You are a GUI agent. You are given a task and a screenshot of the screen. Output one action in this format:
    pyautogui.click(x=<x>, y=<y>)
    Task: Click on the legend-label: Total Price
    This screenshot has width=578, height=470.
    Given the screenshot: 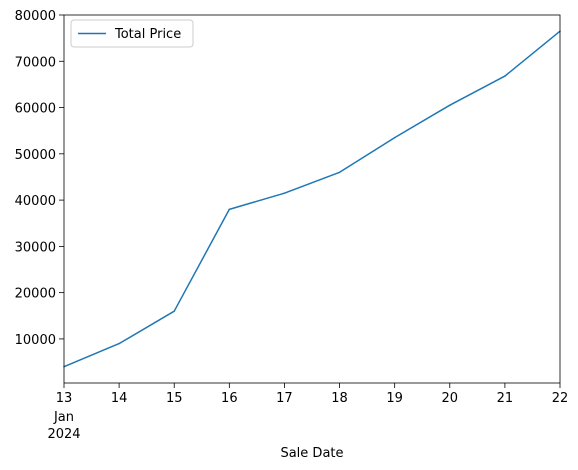 What is the action you would take?
    pyautogui.click(x=147, y=34)
    